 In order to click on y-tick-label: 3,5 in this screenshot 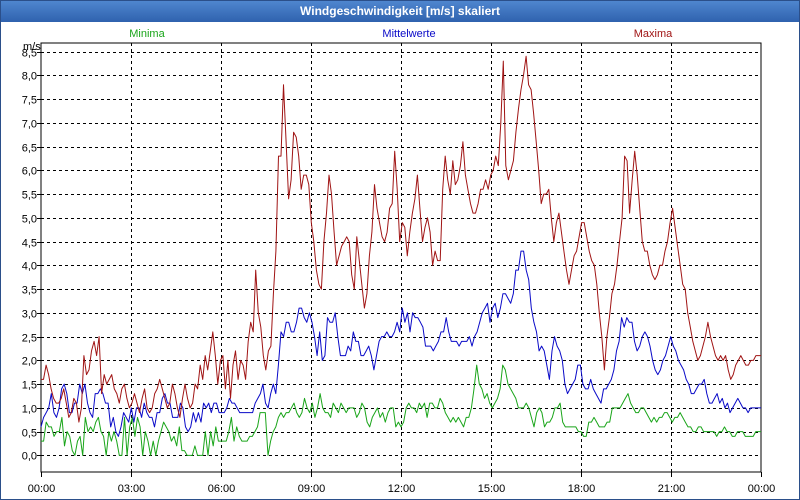, I will do `click(29, 291)`.